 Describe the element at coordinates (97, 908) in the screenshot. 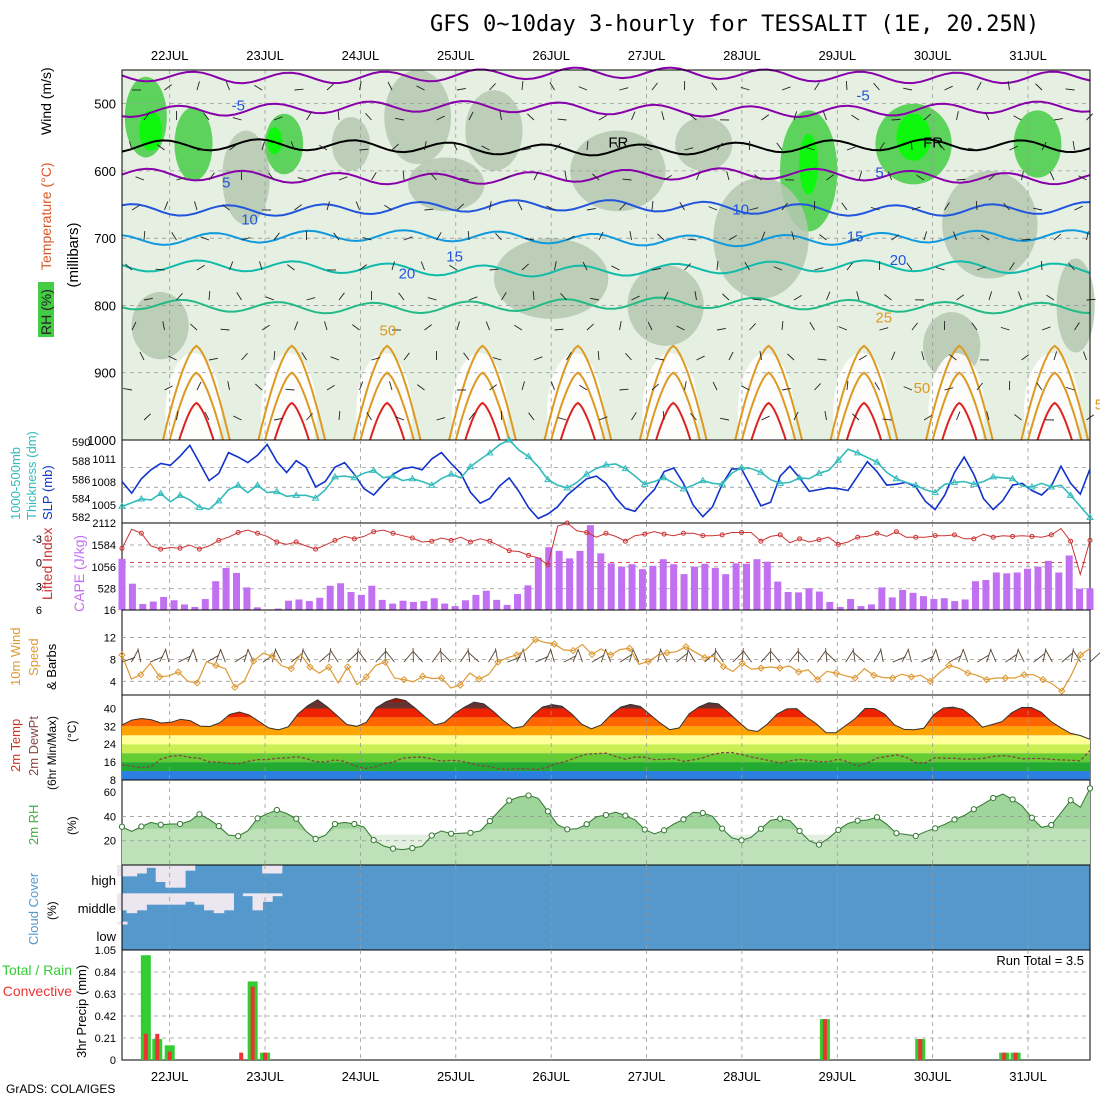

I see `cloud-level-label: middle` at that location.